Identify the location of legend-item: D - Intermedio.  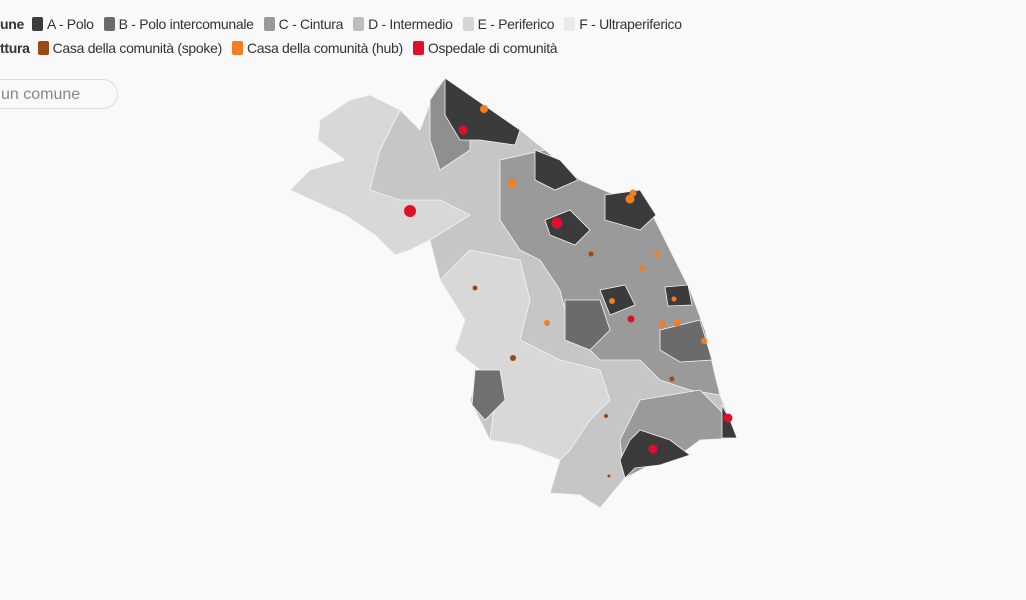
(403, 24).